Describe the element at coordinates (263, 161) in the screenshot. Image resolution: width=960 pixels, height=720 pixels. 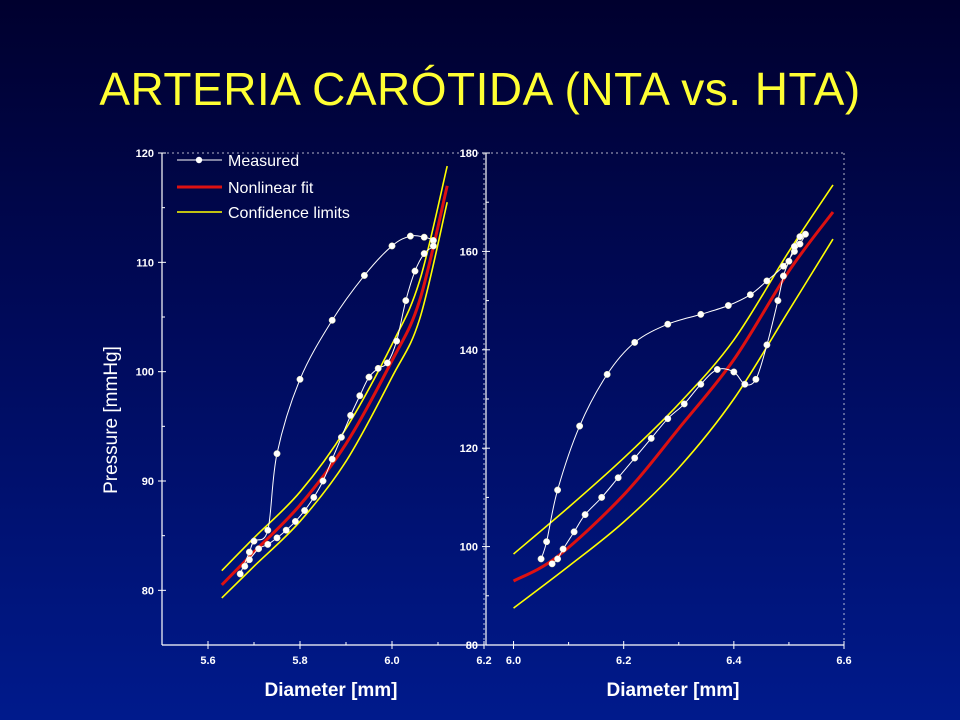
I see `legend-label-measured: Measured` at that location.